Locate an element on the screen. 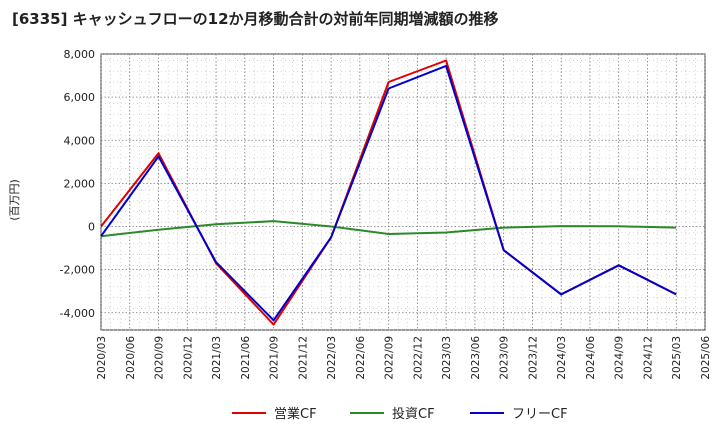 The height and width of the screenshot is (440, 720). x-tick-label: 2022/06 is located at coordinates (361, 358).